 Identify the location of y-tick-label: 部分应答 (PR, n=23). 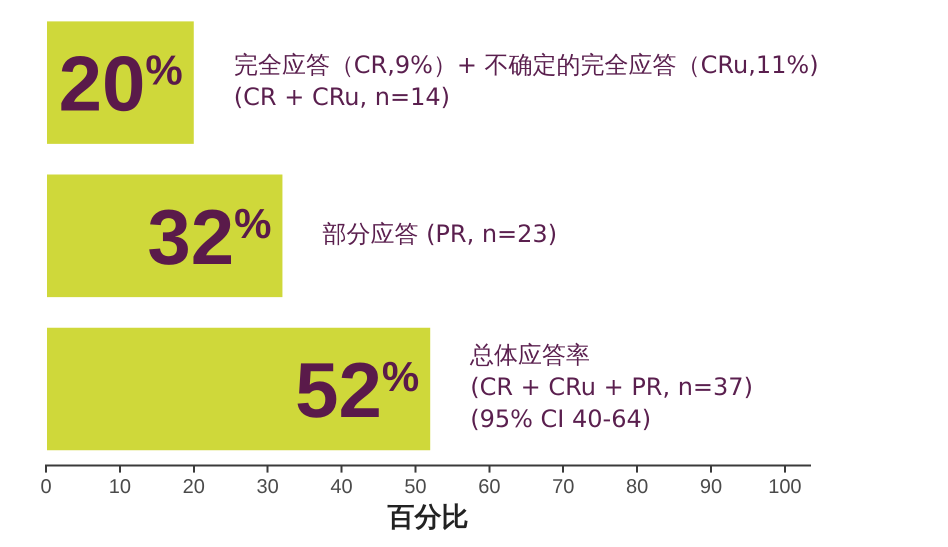
(440, 234).